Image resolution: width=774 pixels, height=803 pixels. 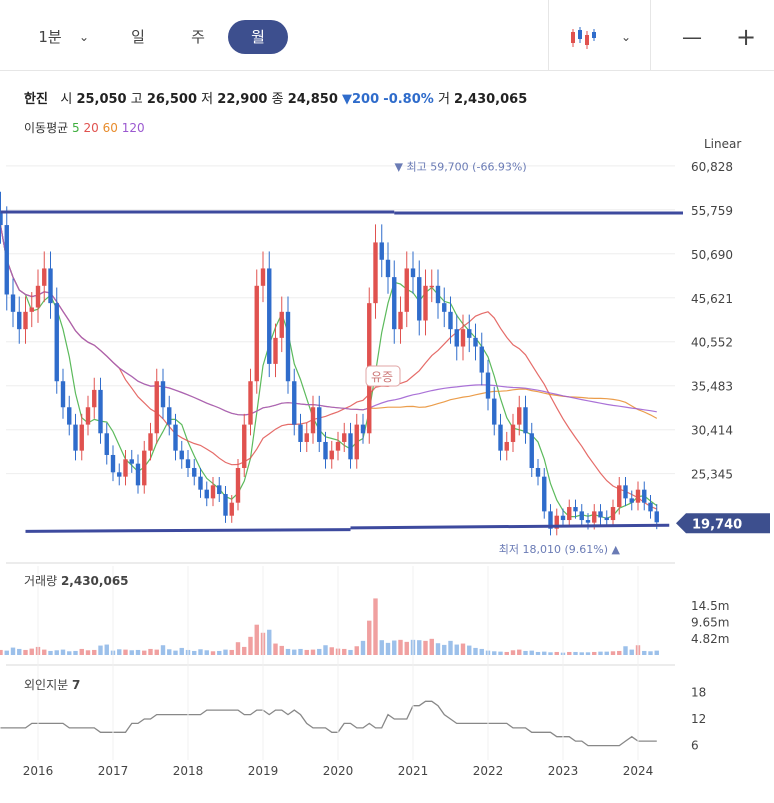 I want to click on open-label: 시, so click(x=66, y=99).